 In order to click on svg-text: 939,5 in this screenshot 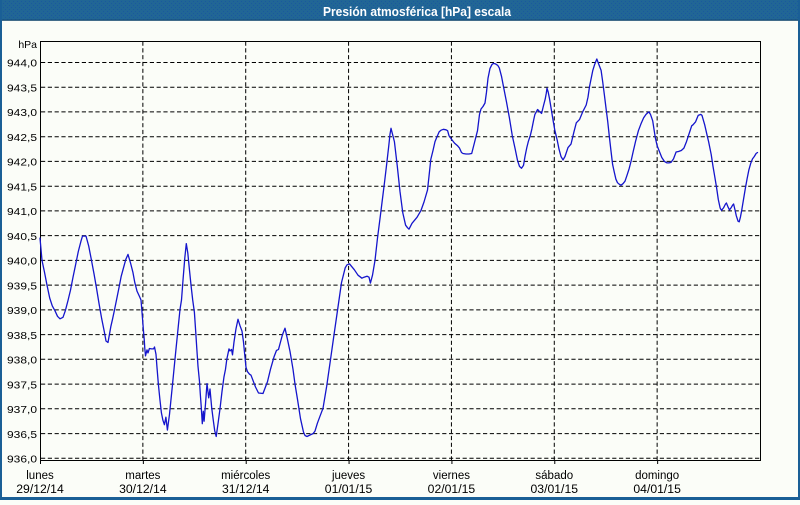, I will do `click(22, 286)`.